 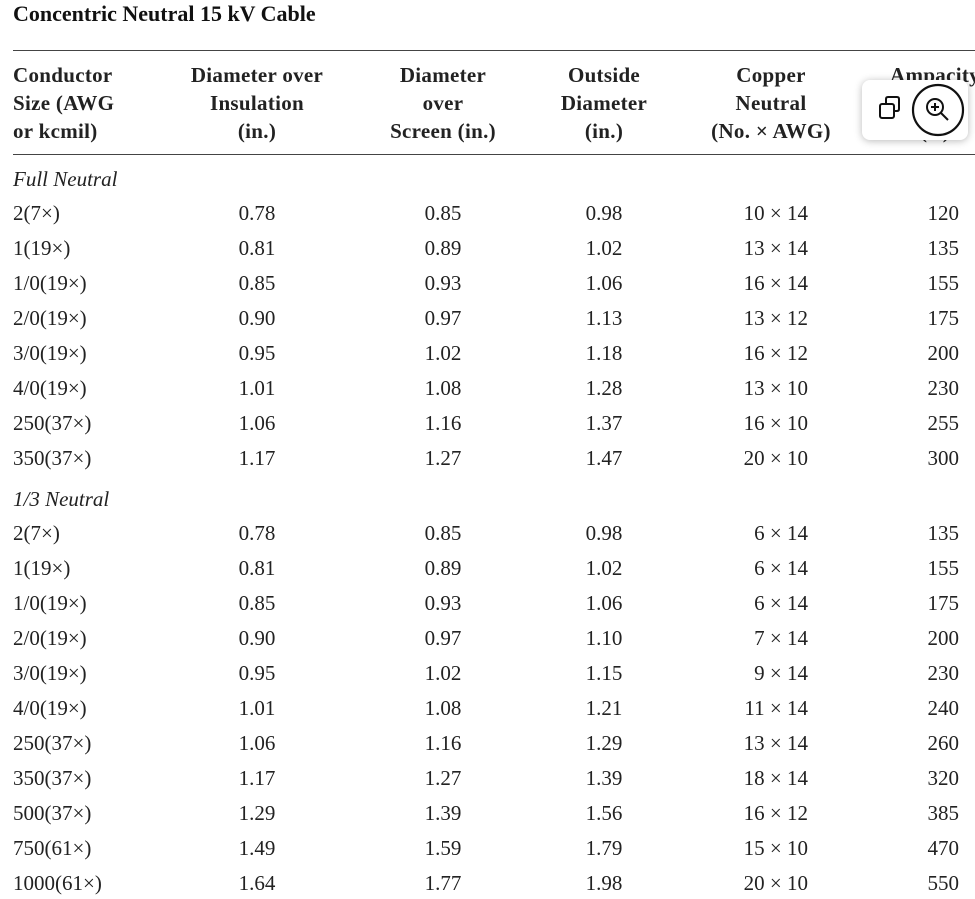 What do you see at coordinates (52, 848) in the screenshot?
I see `table-cell: 750(61×)` at bounding box center [52, 848].